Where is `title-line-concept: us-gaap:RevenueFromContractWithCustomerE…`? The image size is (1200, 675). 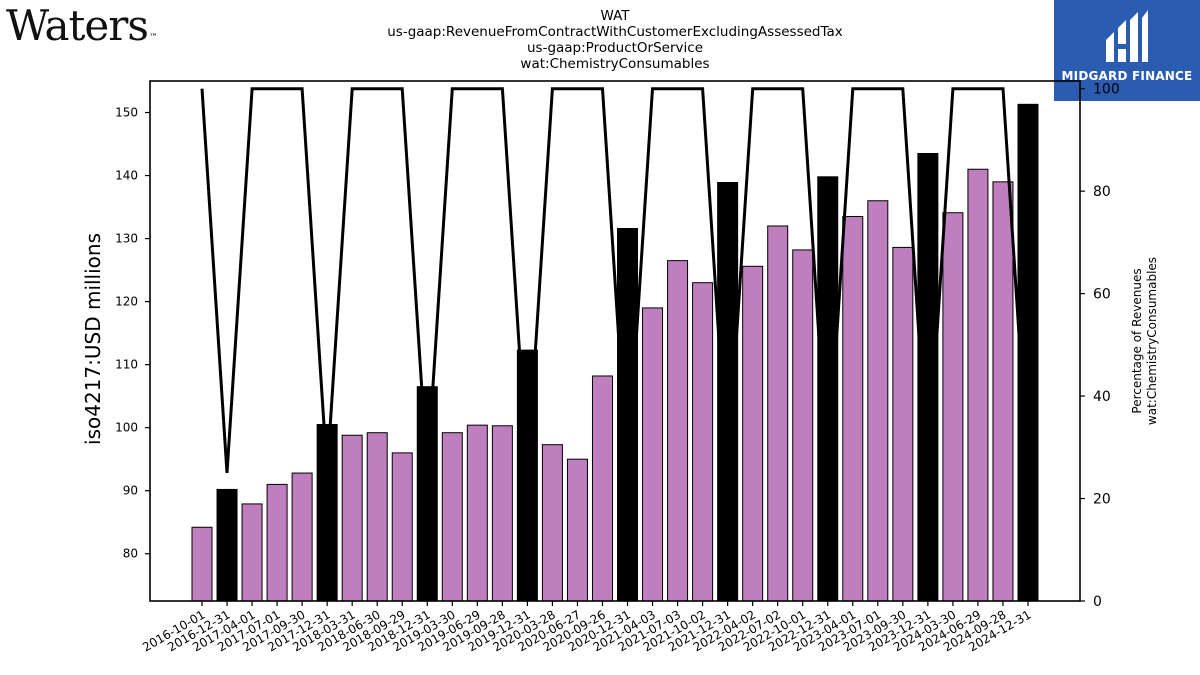 title-line-concept: us-gaap:RevenueFromContractWithCustomerE… is located at coordinates (615, 32).